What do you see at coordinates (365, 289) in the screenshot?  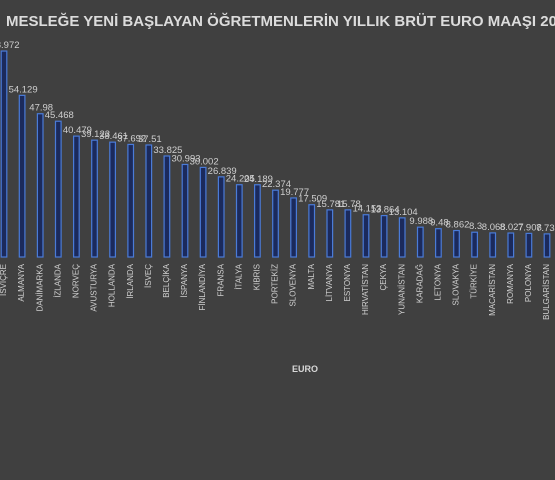 I see `category-label-21: HIRVATİSTAN` at bounding box center [365, 289].